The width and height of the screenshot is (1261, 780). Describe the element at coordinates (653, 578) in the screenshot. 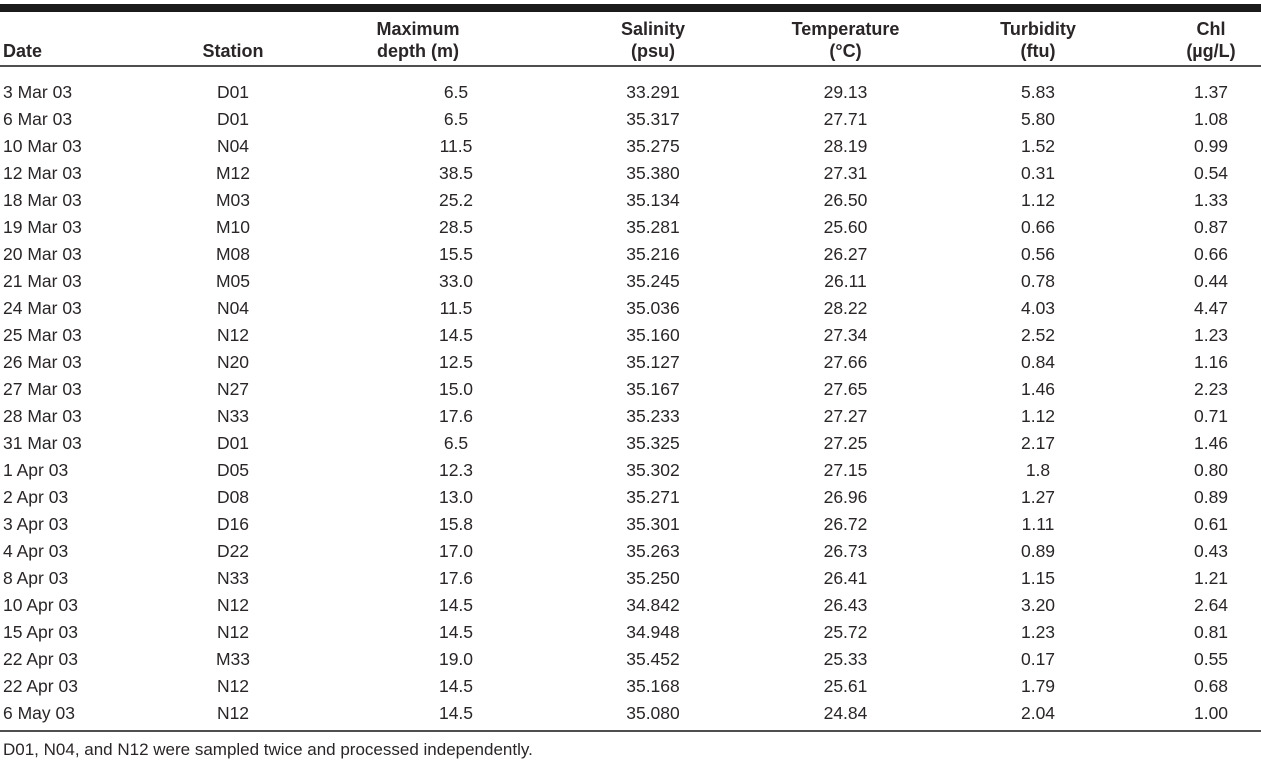

I see `cell-salinity: 35.250` at that location.